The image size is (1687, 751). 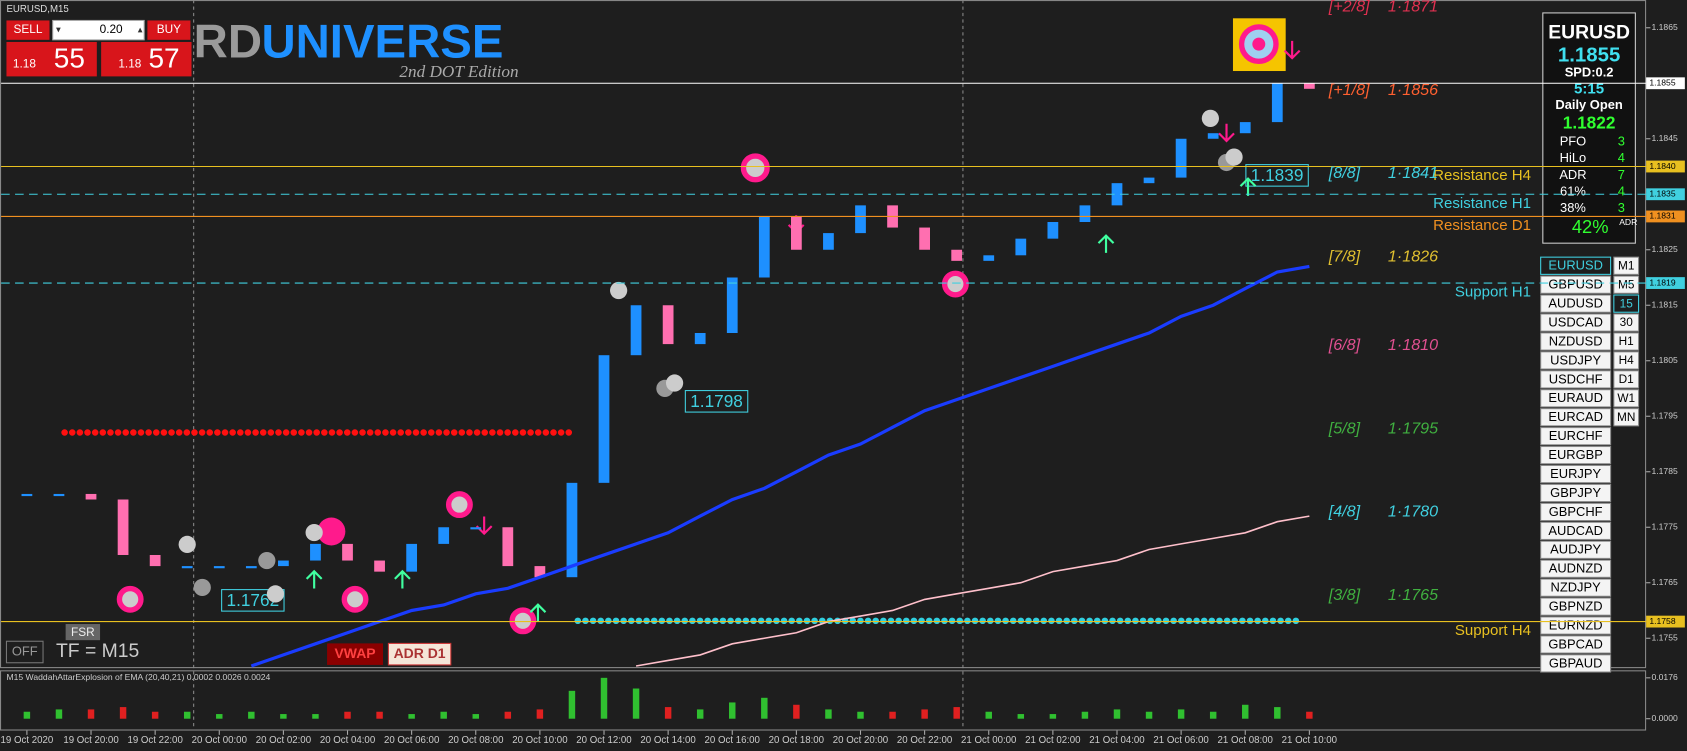 I want to click on level-price-box, so click(x=1665, y=283).